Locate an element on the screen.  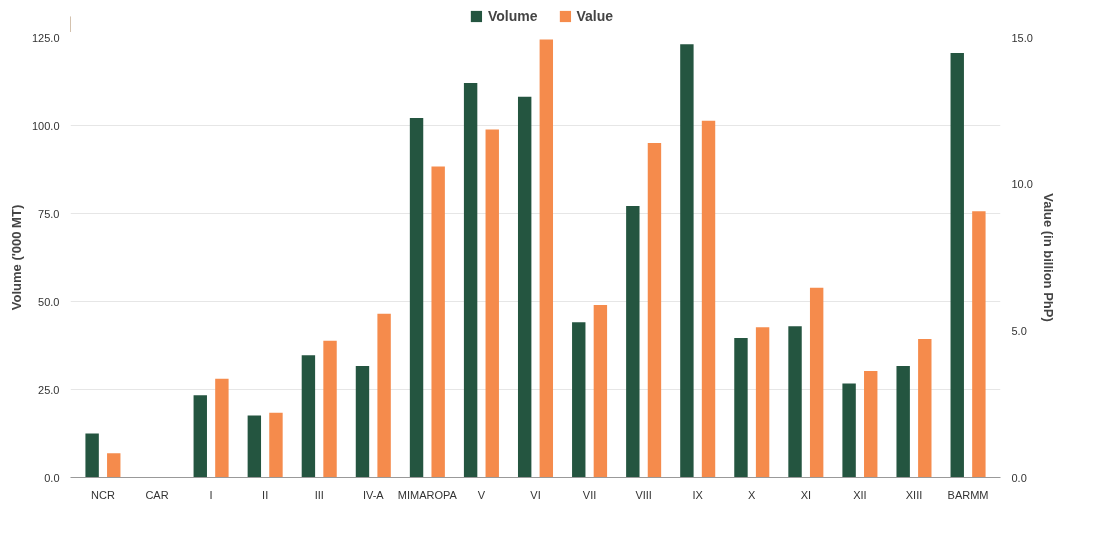
y-tick-label: 75.0 is located at coordinates (49, 213).